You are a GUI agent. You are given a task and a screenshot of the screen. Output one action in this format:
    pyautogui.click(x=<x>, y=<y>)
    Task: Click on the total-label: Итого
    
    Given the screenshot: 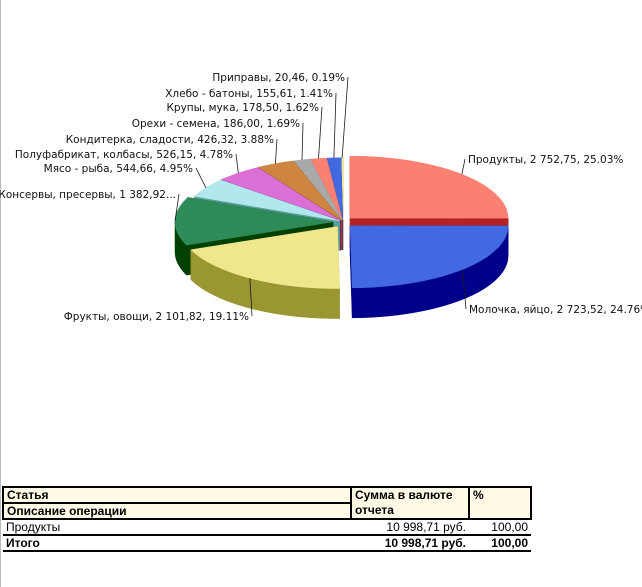 What is the action you would take?
    pyautogui.click(x=177, y=543)
    